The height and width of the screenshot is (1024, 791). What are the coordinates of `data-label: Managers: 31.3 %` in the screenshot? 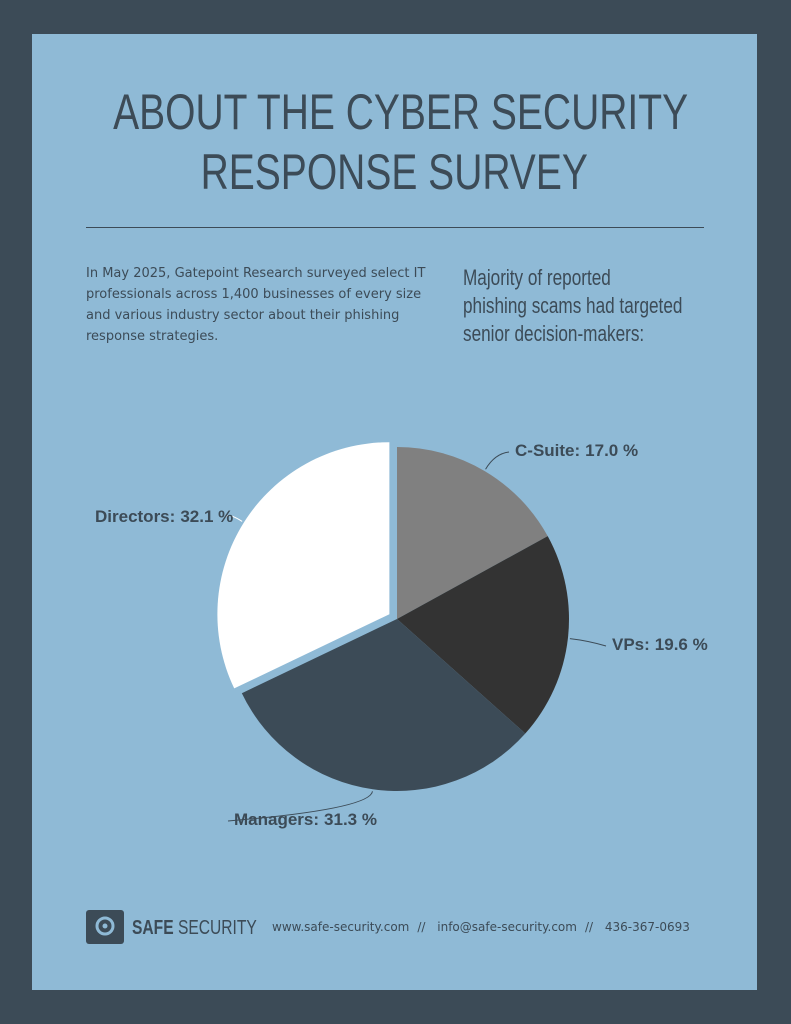 It's located at (305, 819).